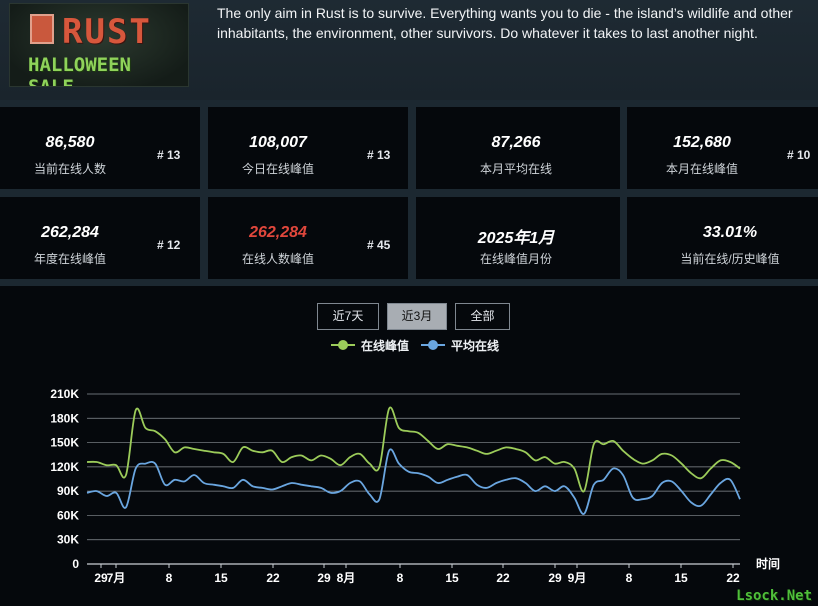 The height and width of the screenshot is (606, 818). I want to click on stat-card-peak-month: 2025年1月 在线峰值月份, so click(518, 238).